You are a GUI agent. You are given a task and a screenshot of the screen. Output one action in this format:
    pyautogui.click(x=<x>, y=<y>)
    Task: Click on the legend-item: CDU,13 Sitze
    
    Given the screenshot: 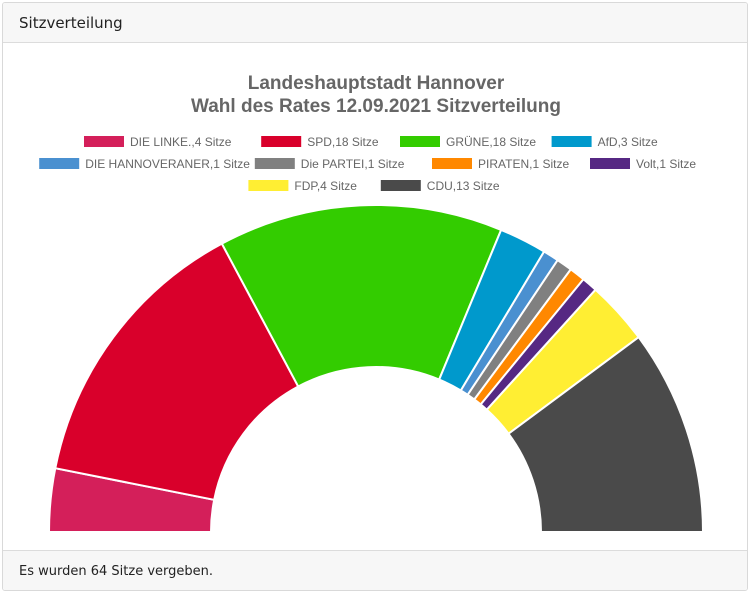 What is the action you would take?
    pyautogui.click(x=440, y=186)
    